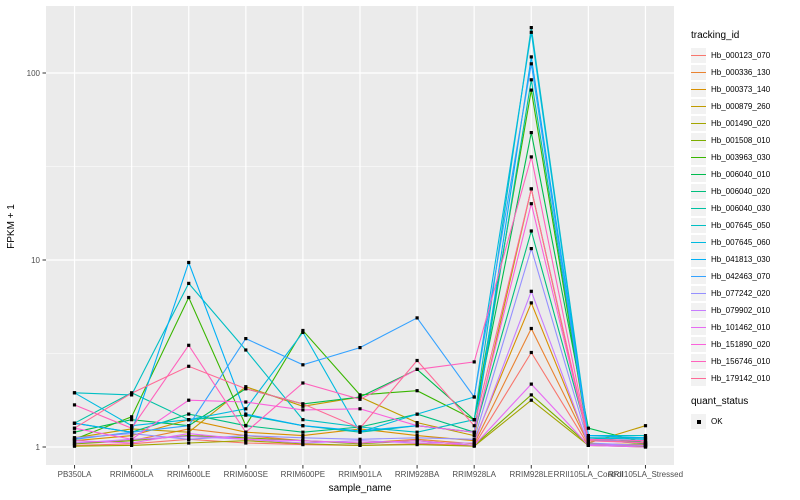  What do you see at coordinates (741, 191) in the screenshot?
I see `legend-item-label: Hb_006040_020` at bounding box center [741, 191].